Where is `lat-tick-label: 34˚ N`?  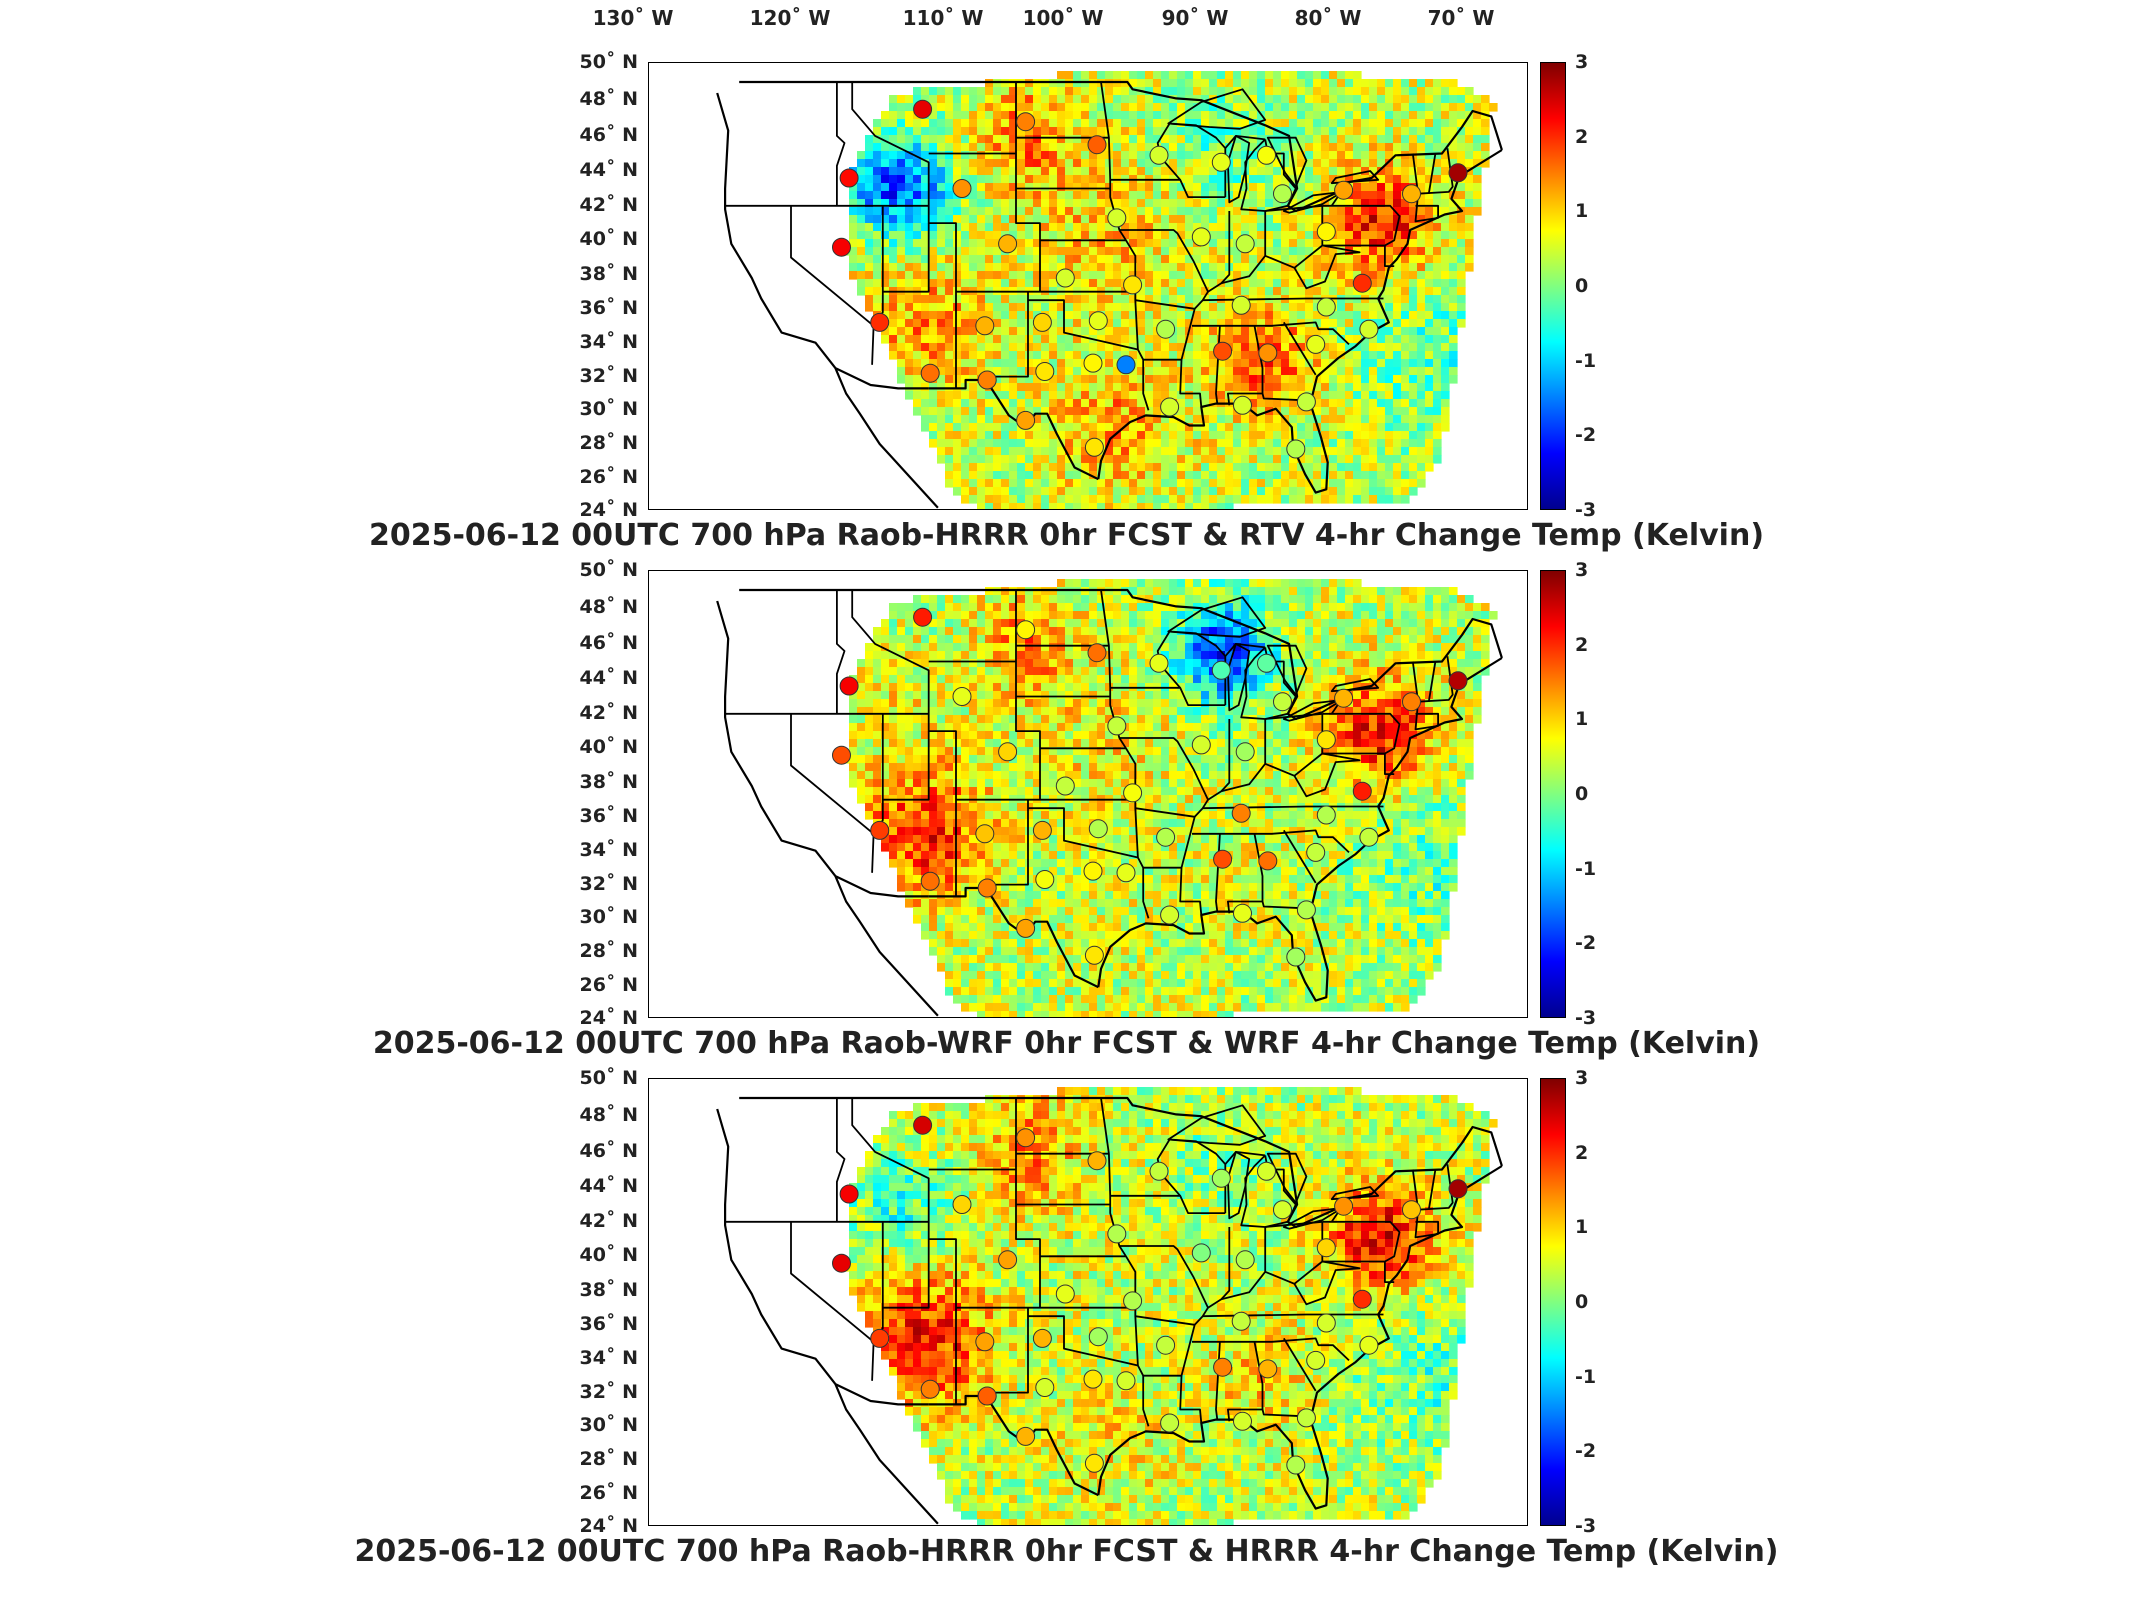 lat-tick-label: 34˚ N is located at coordinates (608, 341).